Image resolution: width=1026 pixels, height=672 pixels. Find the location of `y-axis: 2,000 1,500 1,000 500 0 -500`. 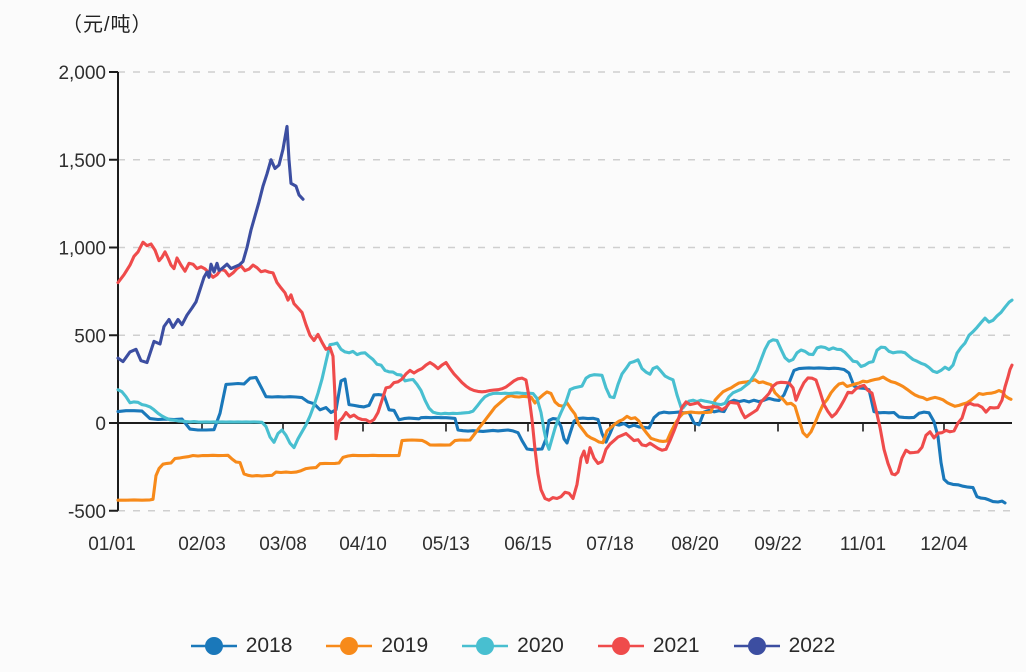

y-axis: 2,000 1,500 1,000 500 0 -500 is located at coordinates (88, 293).